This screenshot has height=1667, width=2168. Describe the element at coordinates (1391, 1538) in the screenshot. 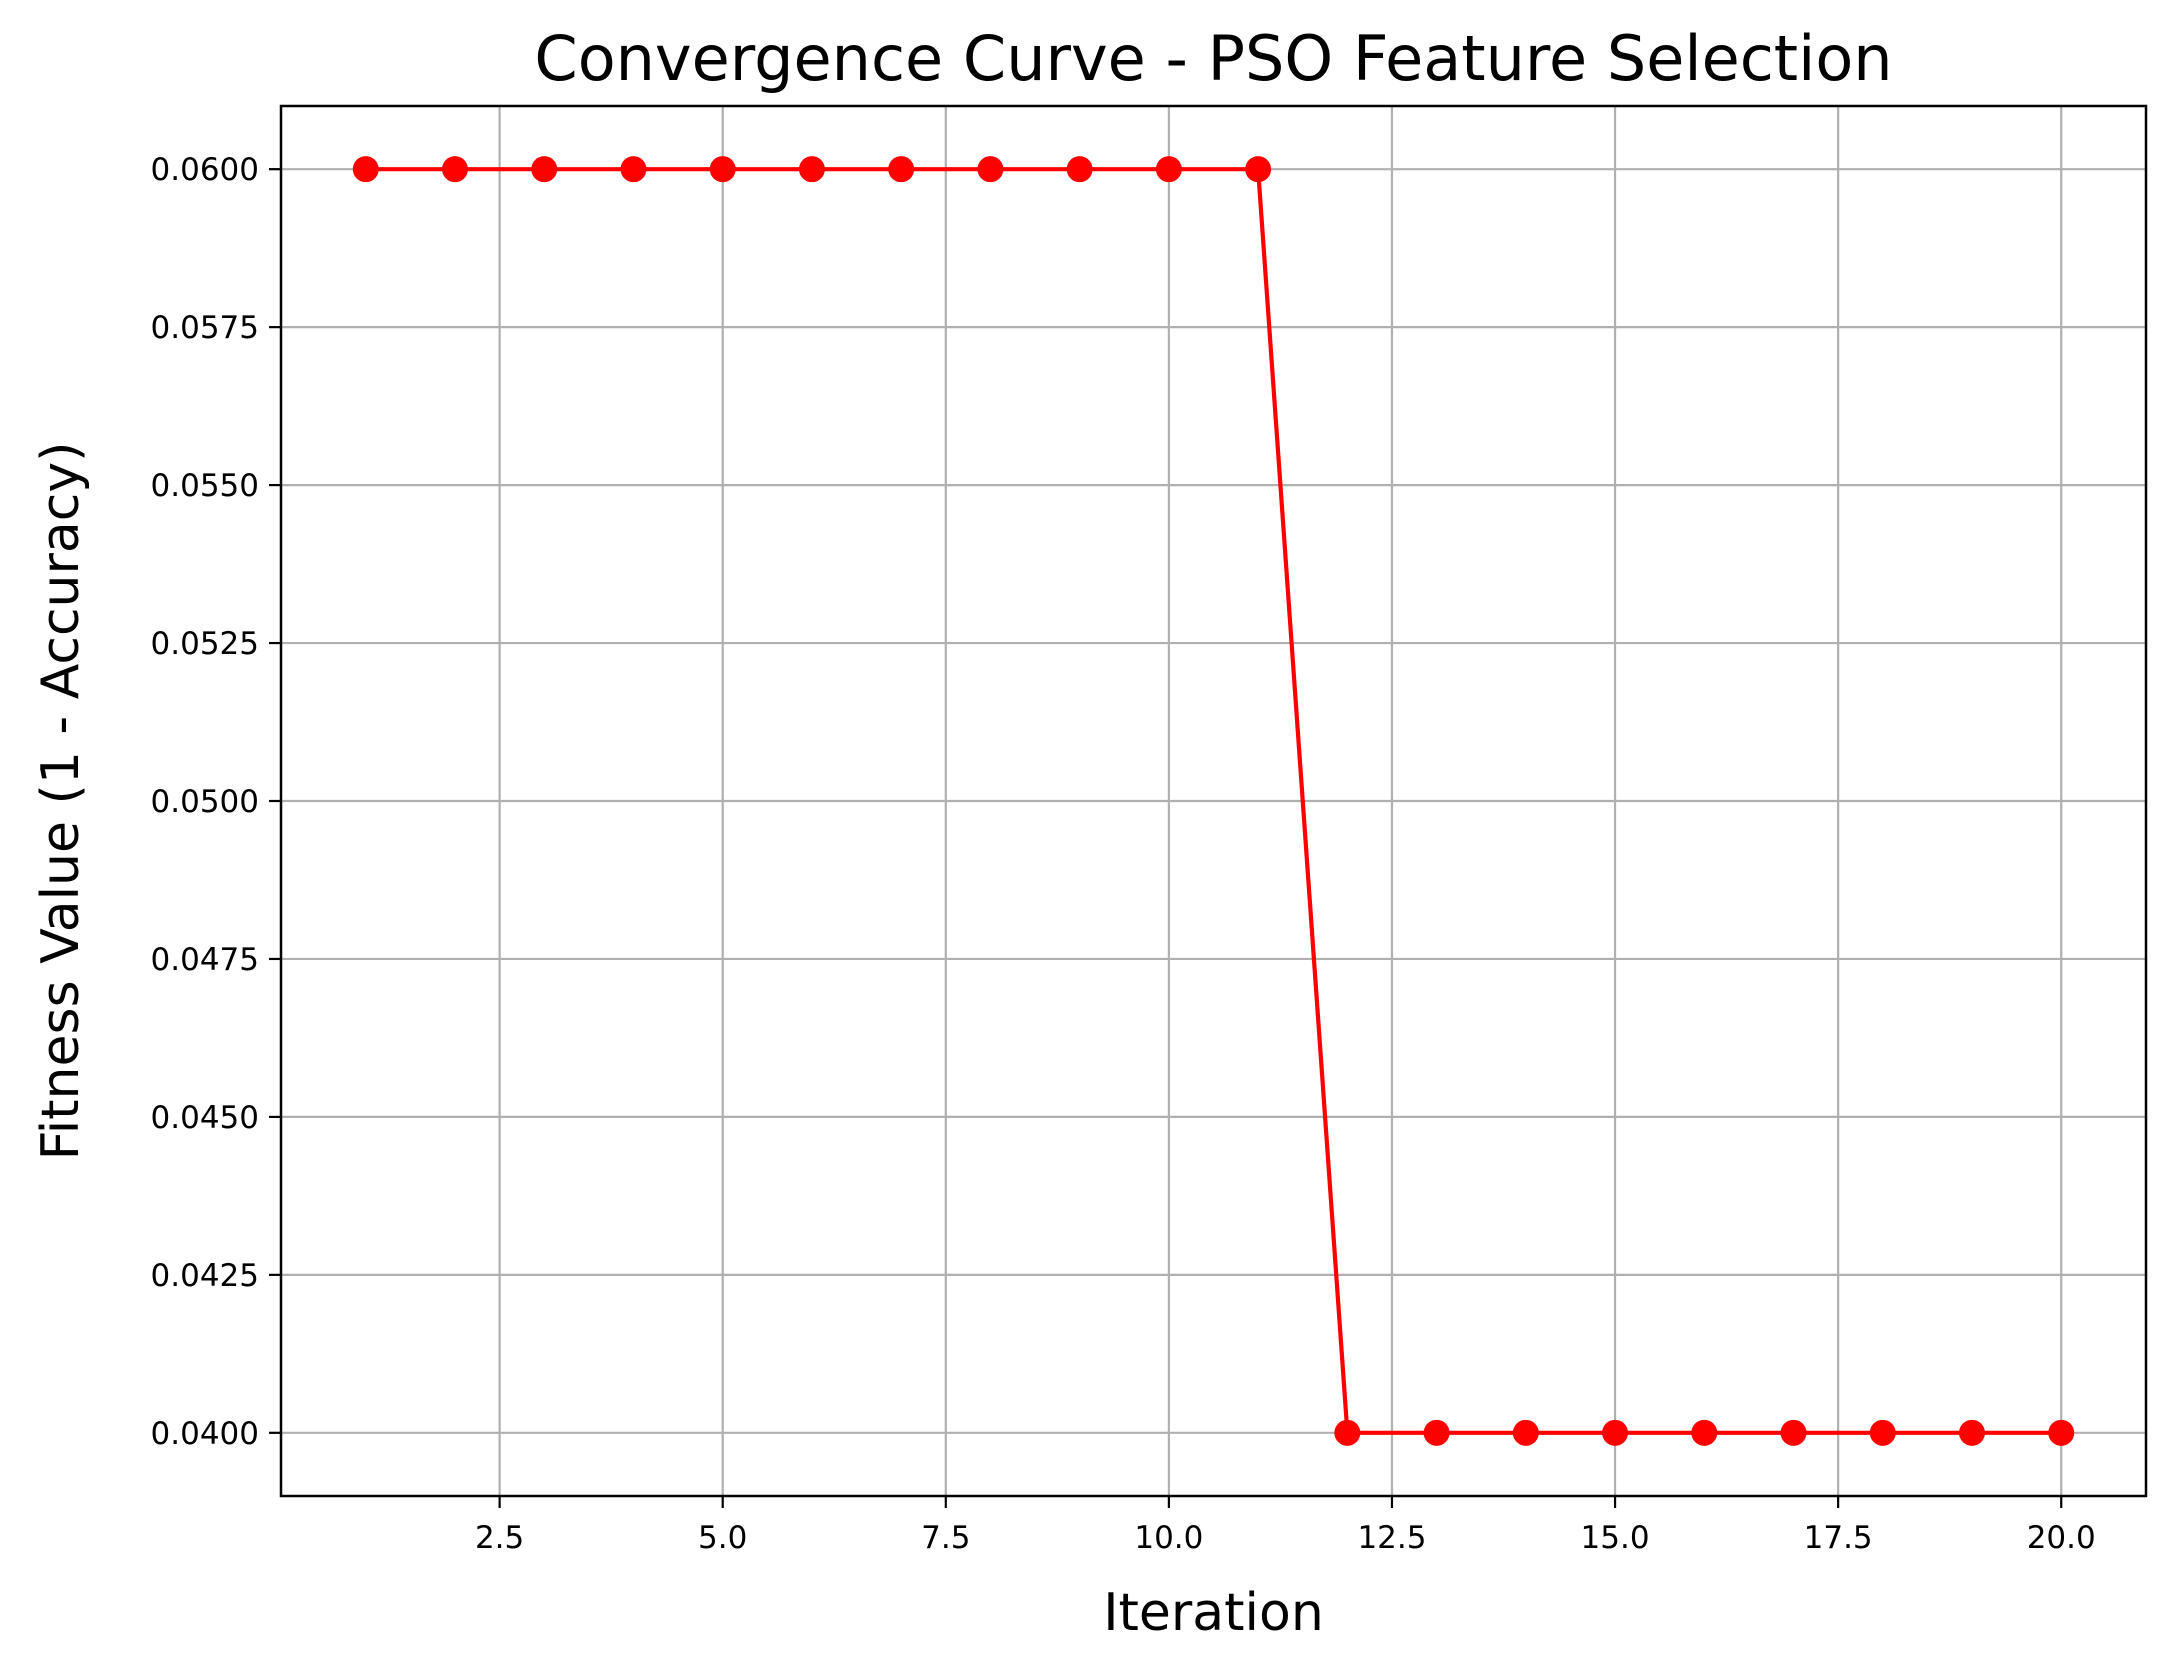

I see `x-tick-label: 12.5` at that location.